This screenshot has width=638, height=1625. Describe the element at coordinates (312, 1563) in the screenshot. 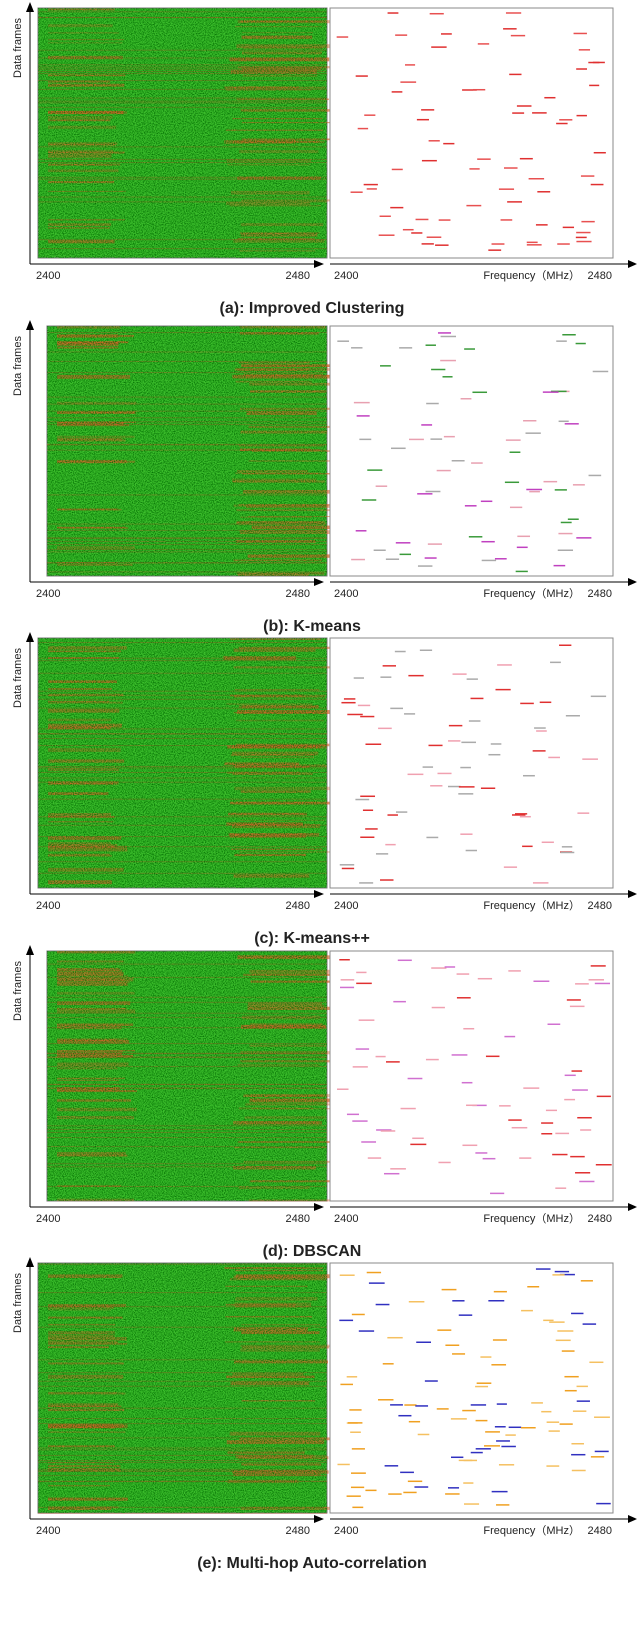

I see `caption: (e): Multi-hop Auto-correlation` at that location.